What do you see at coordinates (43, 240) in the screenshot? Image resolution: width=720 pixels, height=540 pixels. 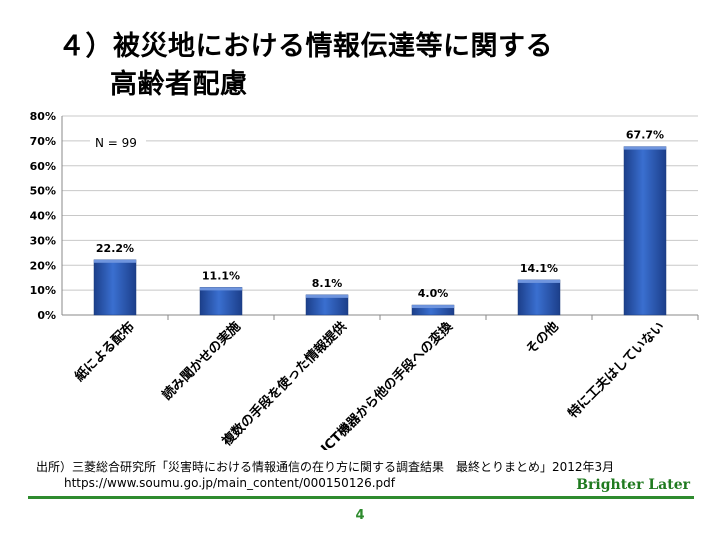 I see `y-tick-label: 30%` at bounding box center [43, 240].